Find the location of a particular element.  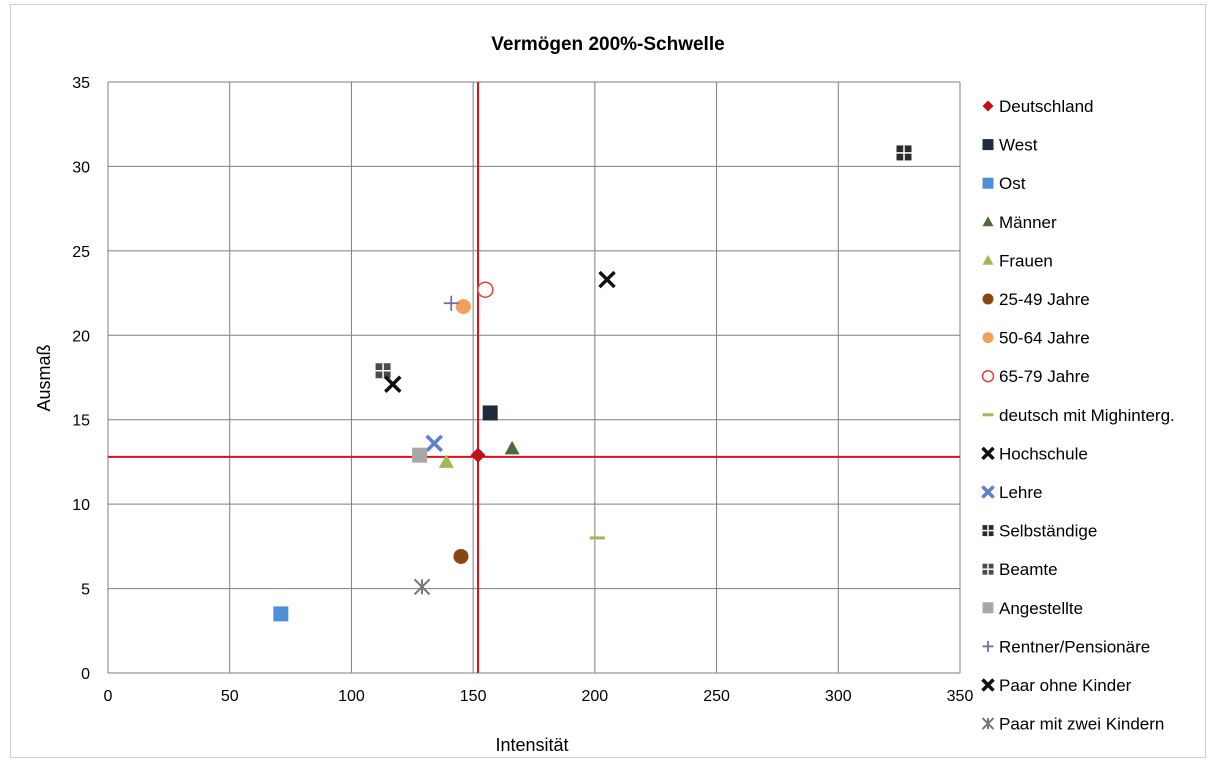

legend-label-9: Hochschule is located at coordinates (1043, 453).